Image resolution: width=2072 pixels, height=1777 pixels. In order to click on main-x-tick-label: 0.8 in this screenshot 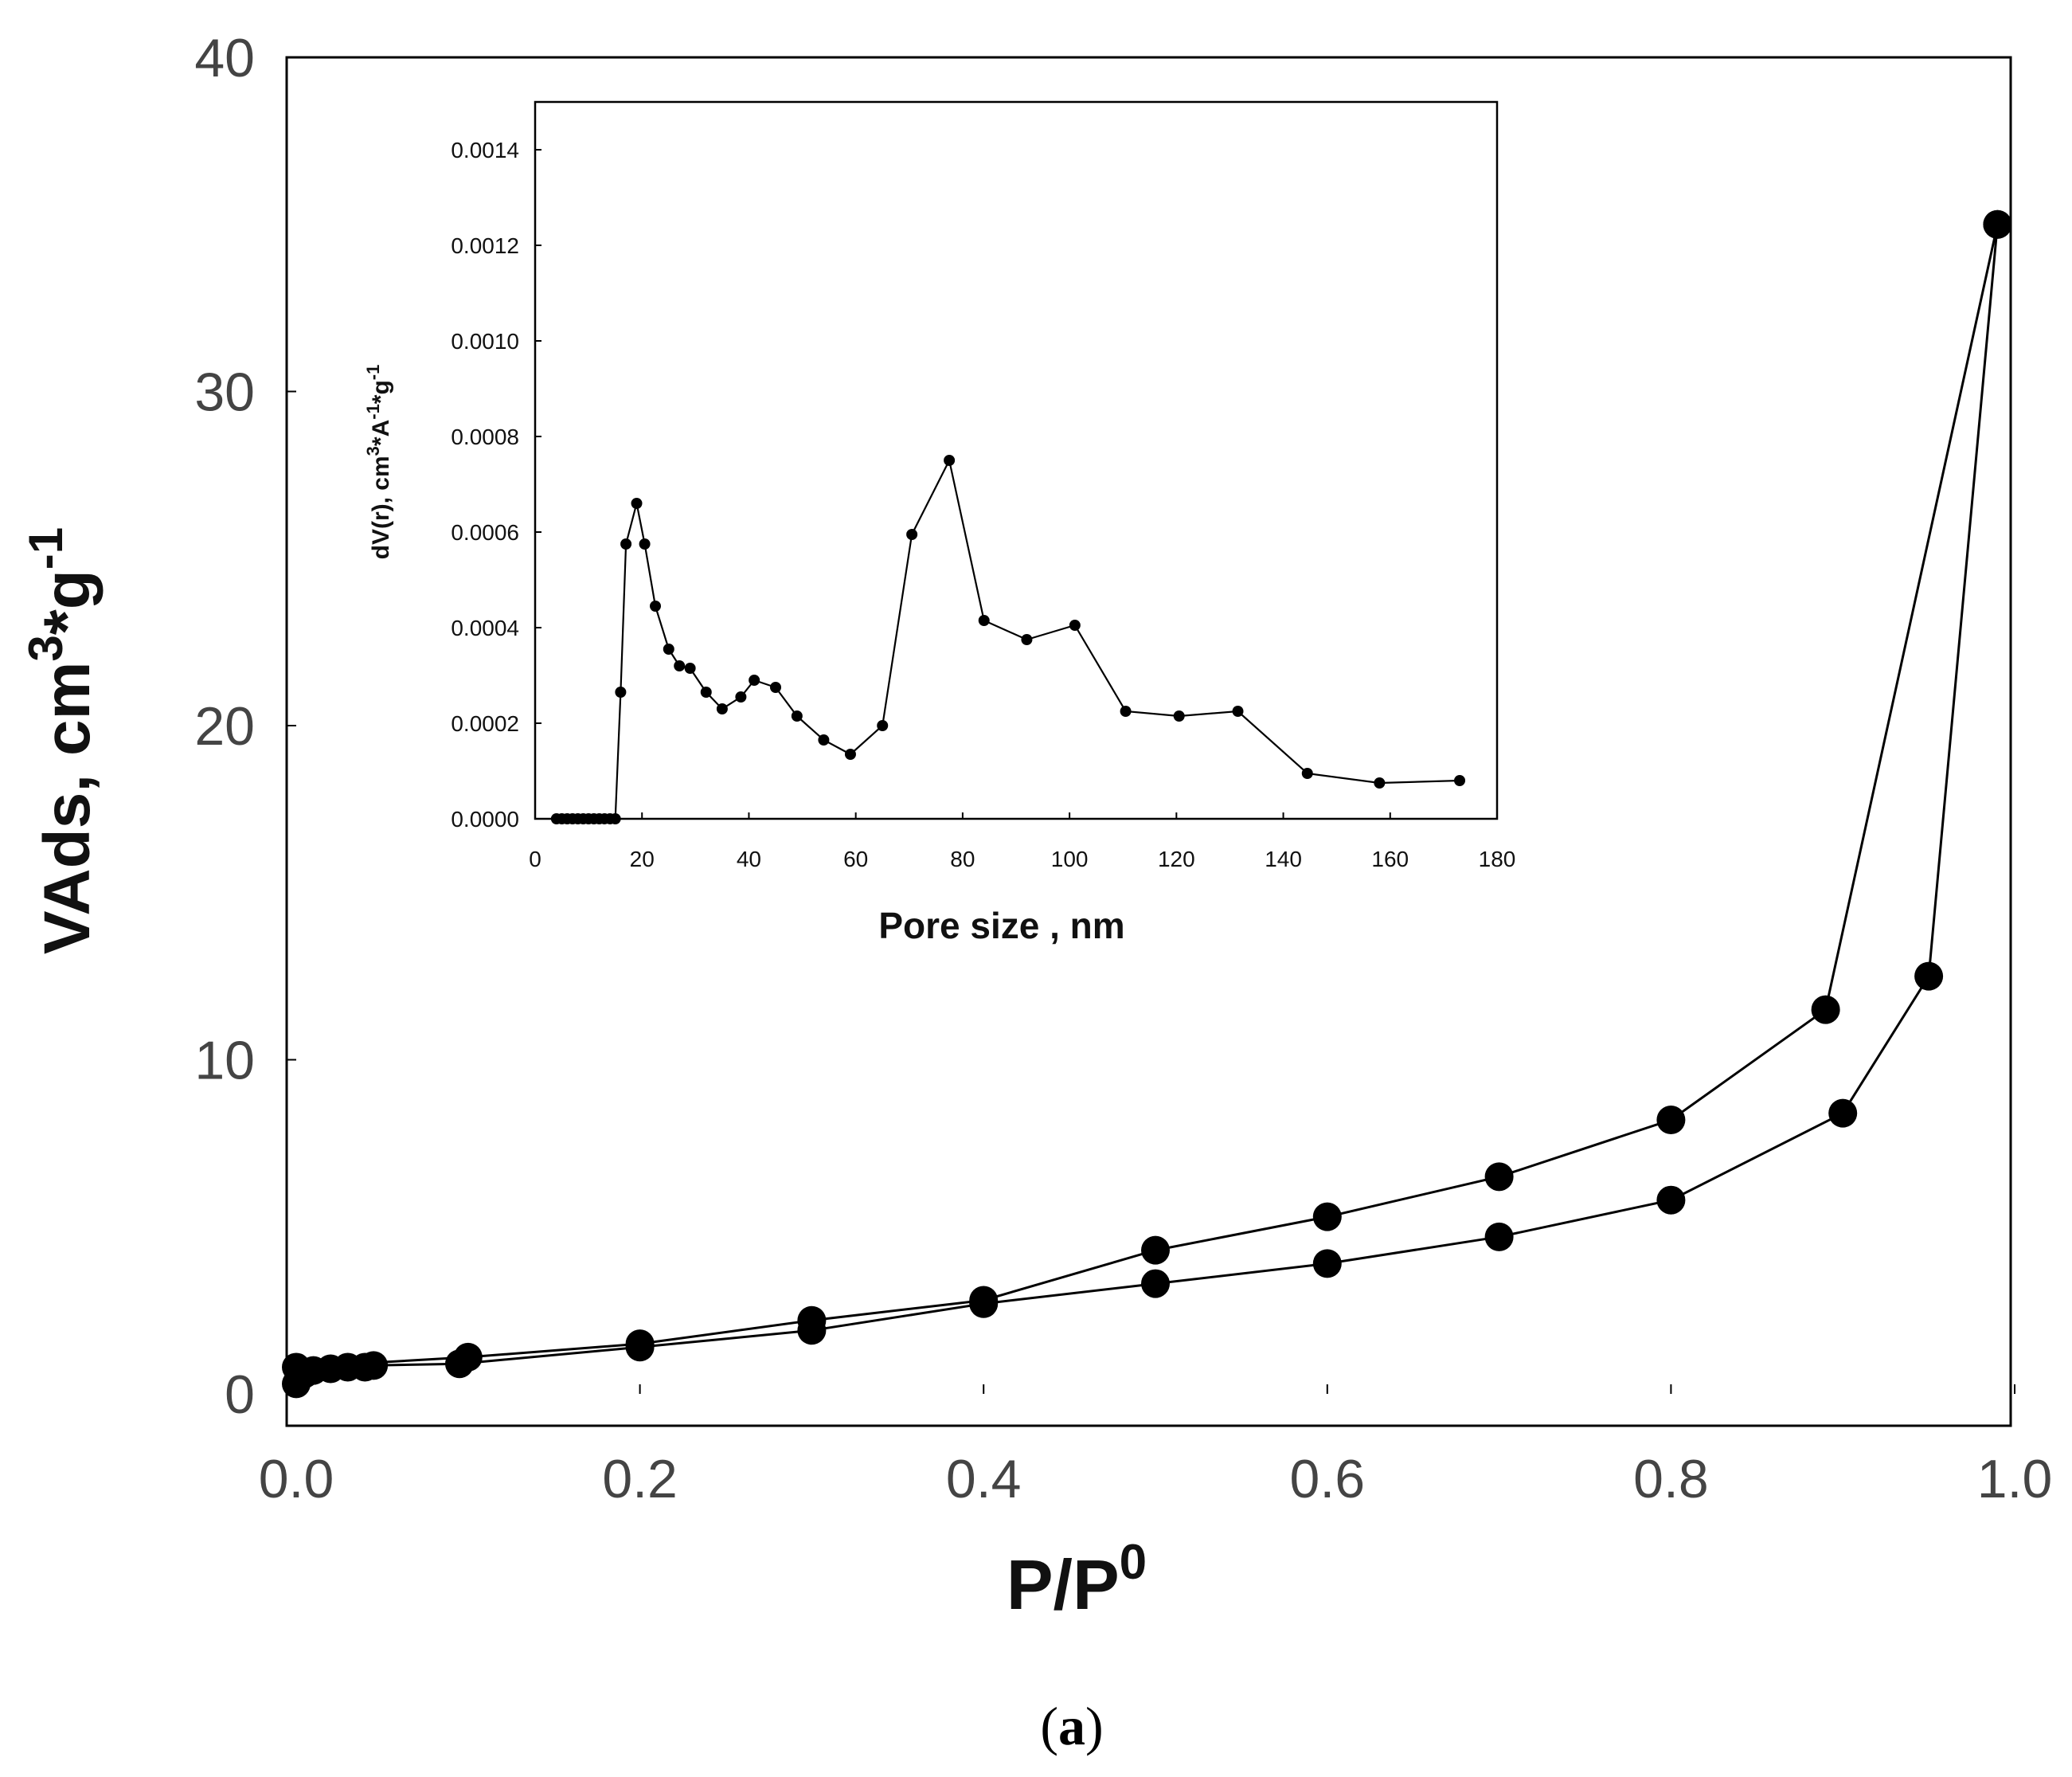, I will do `click(1671, 1479)`.